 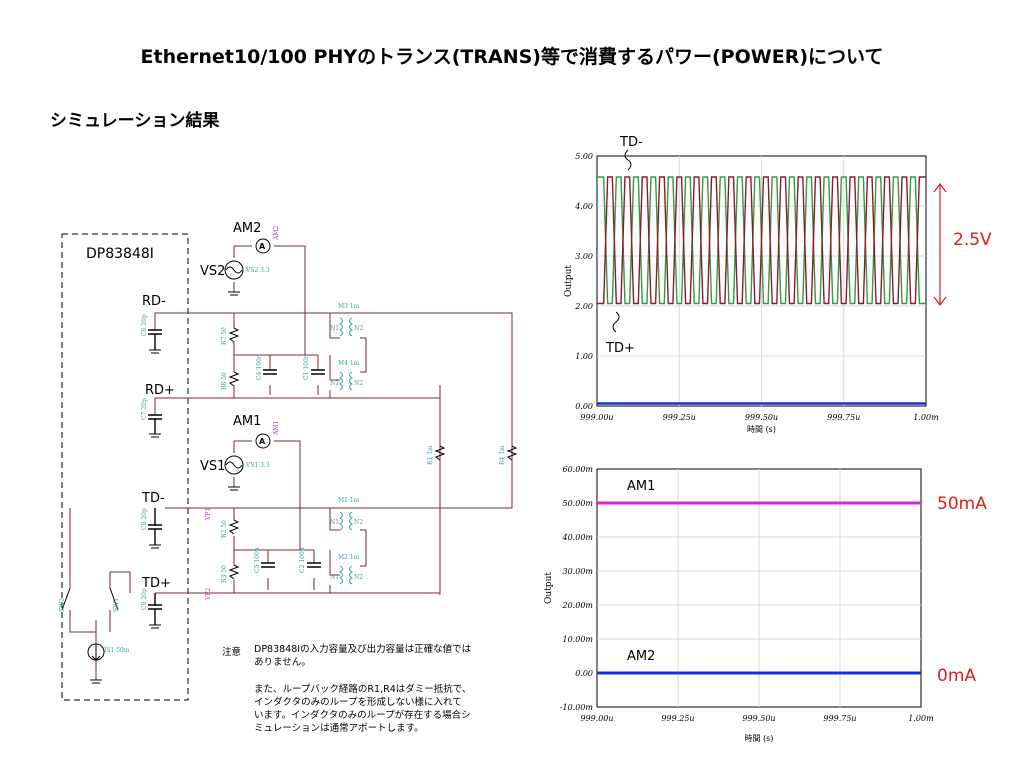 I want to click on annotation-am1: AM1, so click(x=641, y=486).